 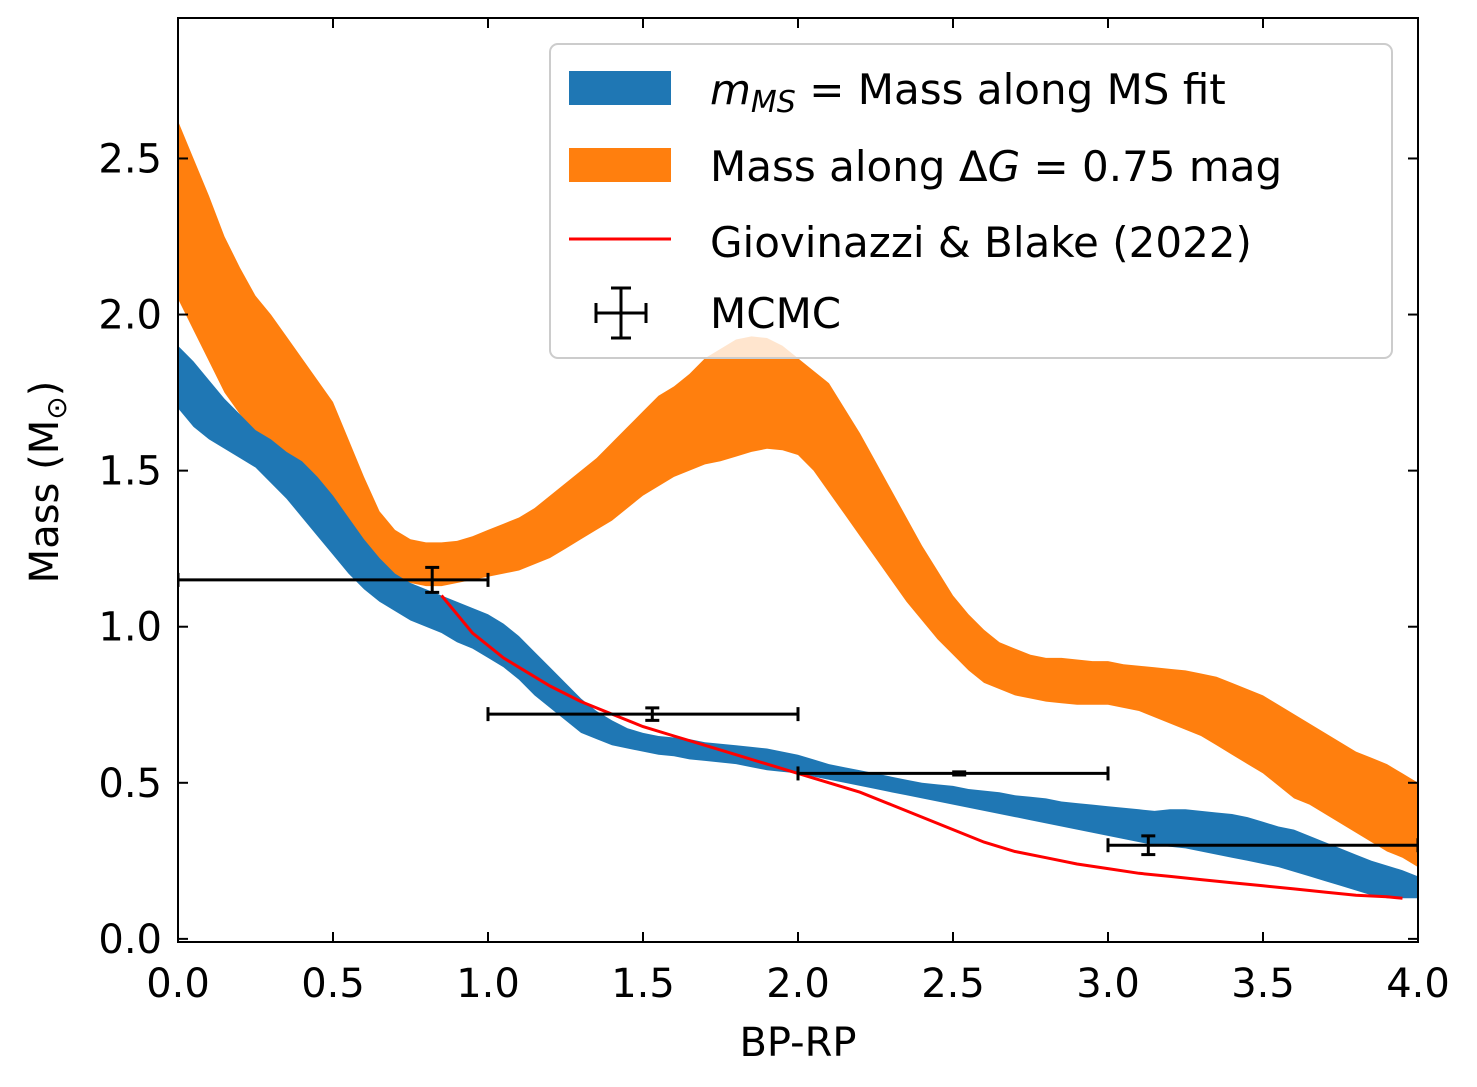 I want to click on legend-mcmc-marker, so click(x=621, y=313).